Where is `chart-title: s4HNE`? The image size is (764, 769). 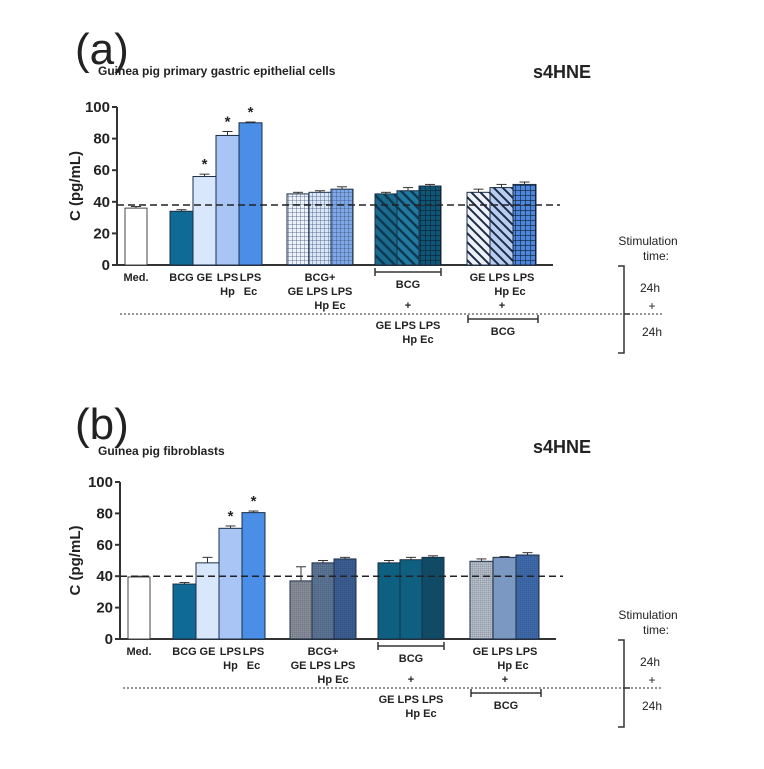 chart-title: s4HNE is located at coordinates (562, 447).